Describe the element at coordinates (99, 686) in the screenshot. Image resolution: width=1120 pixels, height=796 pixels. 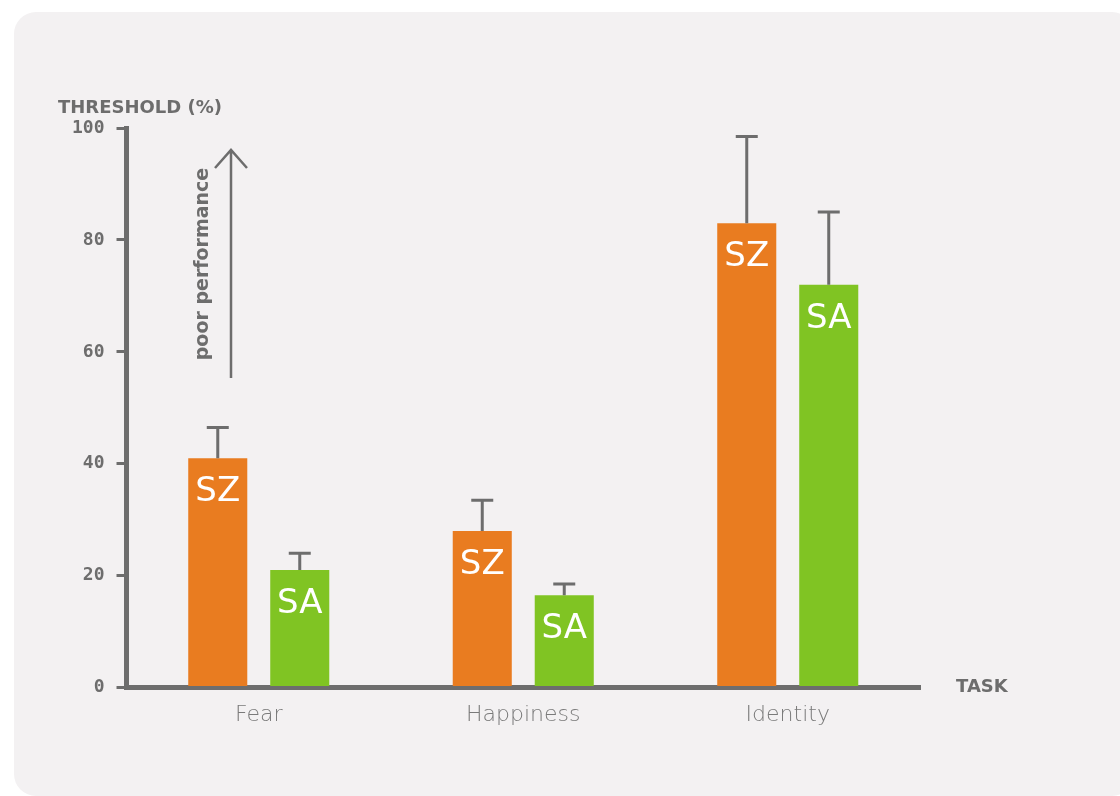
I see `y-tick-label: 0` at that location.